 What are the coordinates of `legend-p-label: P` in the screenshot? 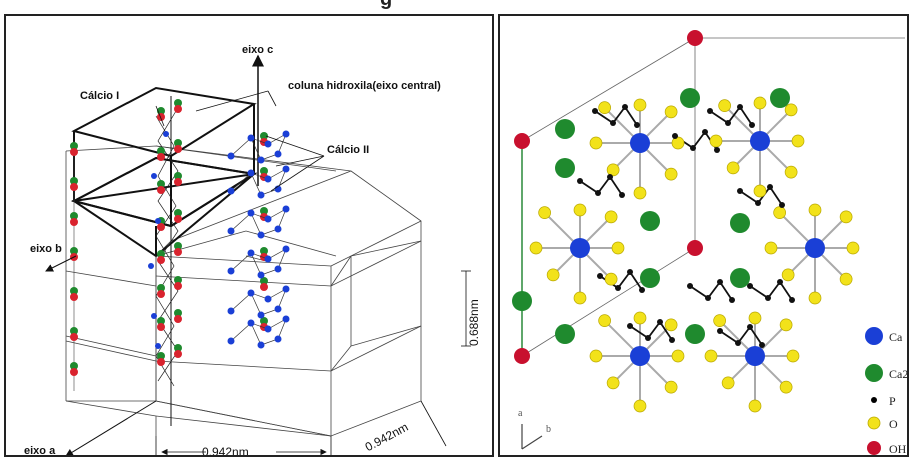 It's located at (892, 401).